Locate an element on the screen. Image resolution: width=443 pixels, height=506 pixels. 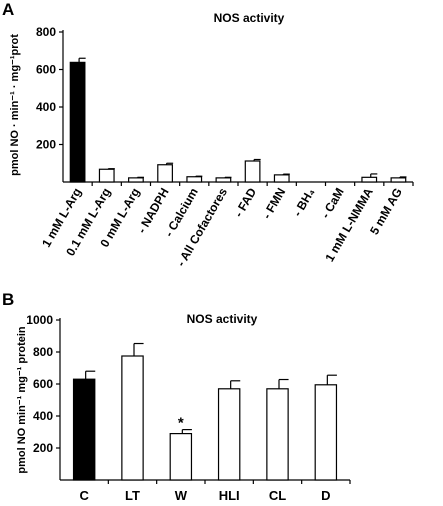
panel-b-y-tick-label: 800 is located at coordinates (43, 352).